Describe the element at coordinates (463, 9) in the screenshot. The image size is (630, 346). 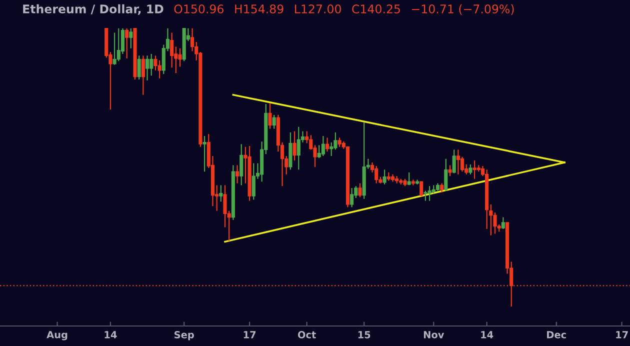
I see `text: −10.71 (−7.09%)` at that location.